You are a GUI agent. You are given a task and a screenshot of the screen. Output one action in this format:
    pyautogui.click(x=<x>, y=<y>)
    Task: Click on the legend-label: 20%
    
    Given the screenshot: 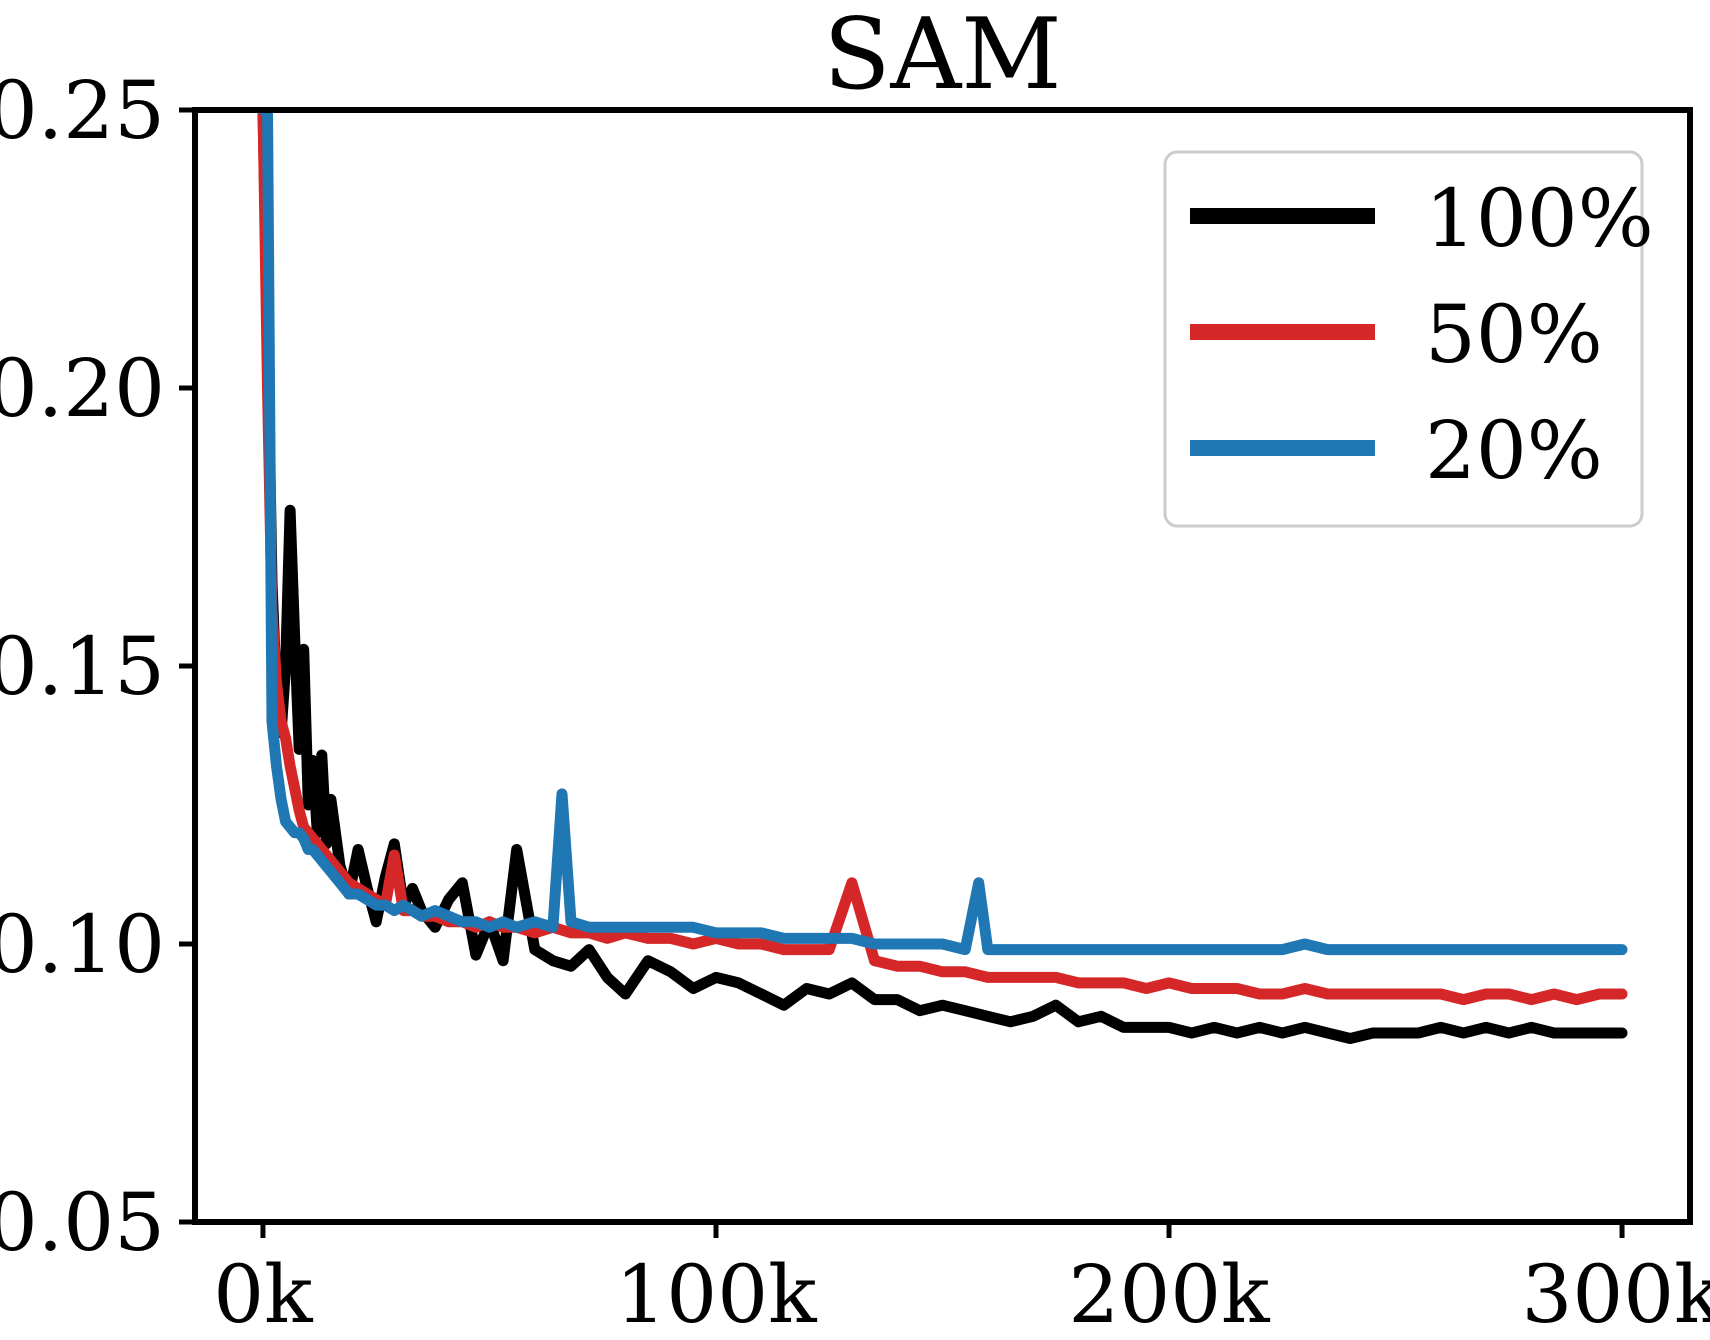 What is the action you would take?
    pyautogui.click(x=1514, y=450)
    